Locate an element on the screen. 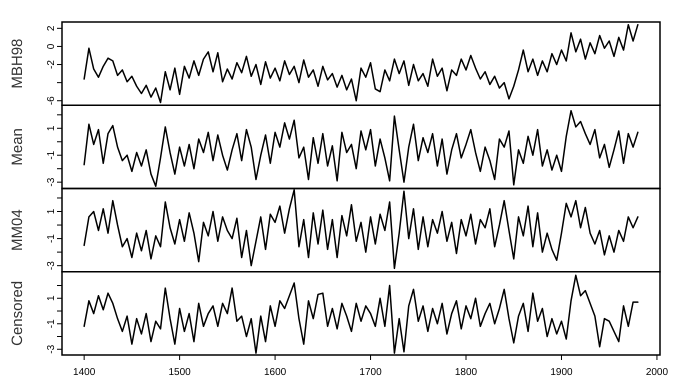 This screenshot has width=680, height=387. x-tick-label: 1900 is located at coordinates (562, 372).